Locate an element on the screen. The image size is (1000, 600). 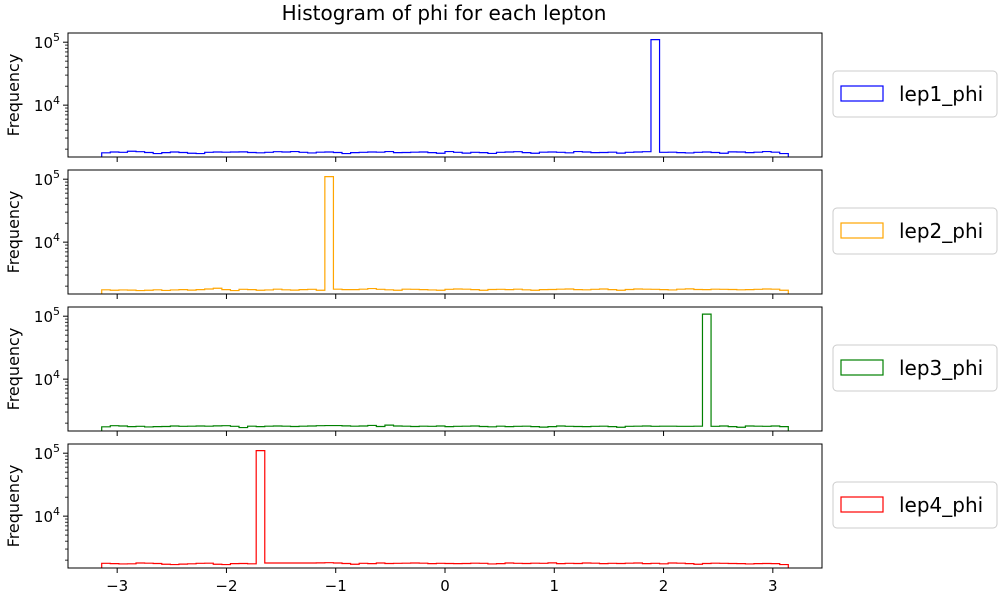
x-tick-label: −2 is located at coordinates (226, 586).